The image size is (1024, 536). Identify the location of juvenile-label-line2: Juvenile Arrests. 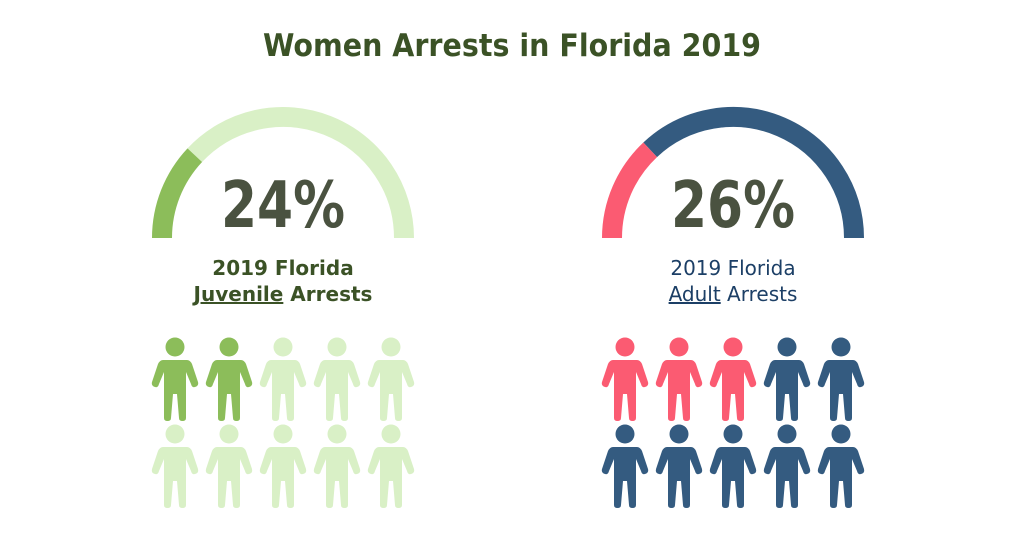
(282, 294).